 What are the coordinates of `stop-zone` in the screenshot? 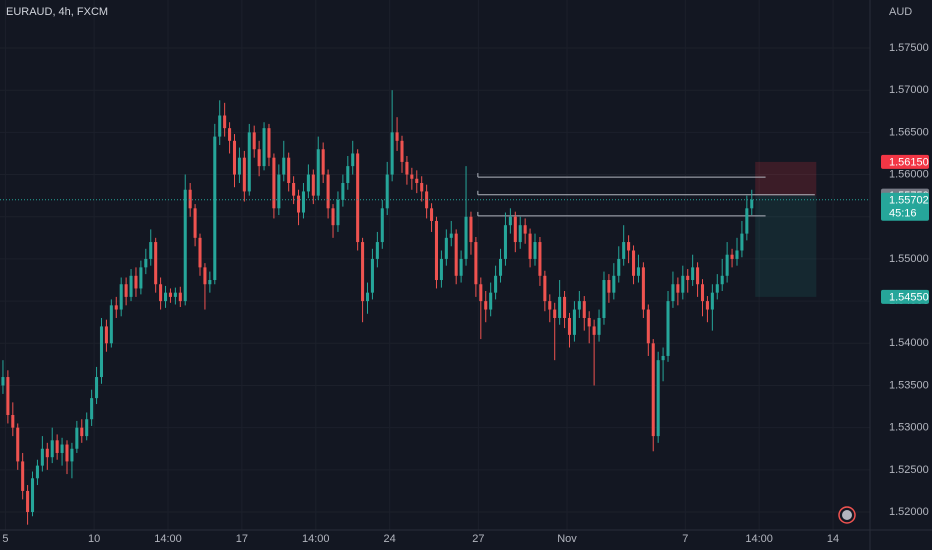 It's located at (786, 178).